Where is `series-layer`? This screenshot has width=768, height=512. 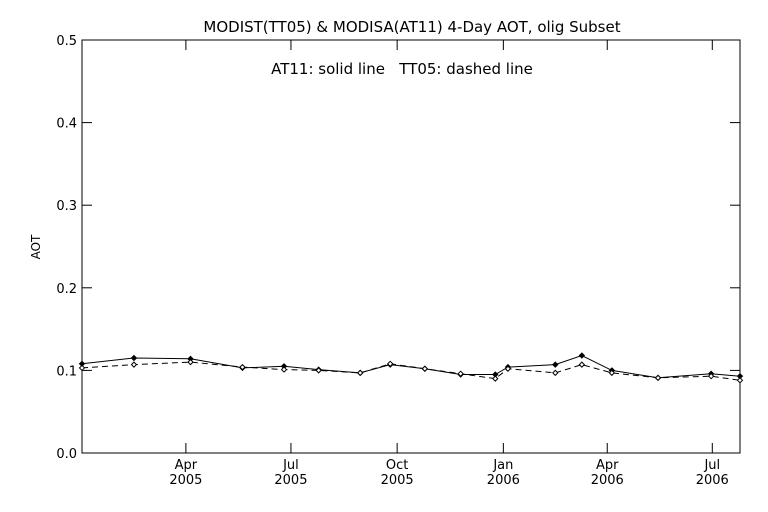 series-layer is located at coordinates (411, 368).